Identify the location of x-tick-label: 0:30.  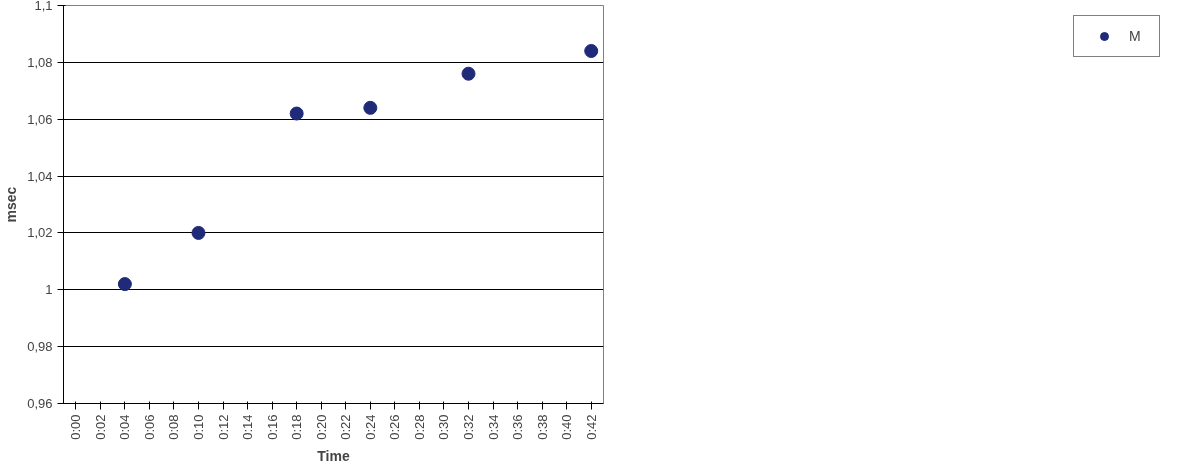
(444, 427).